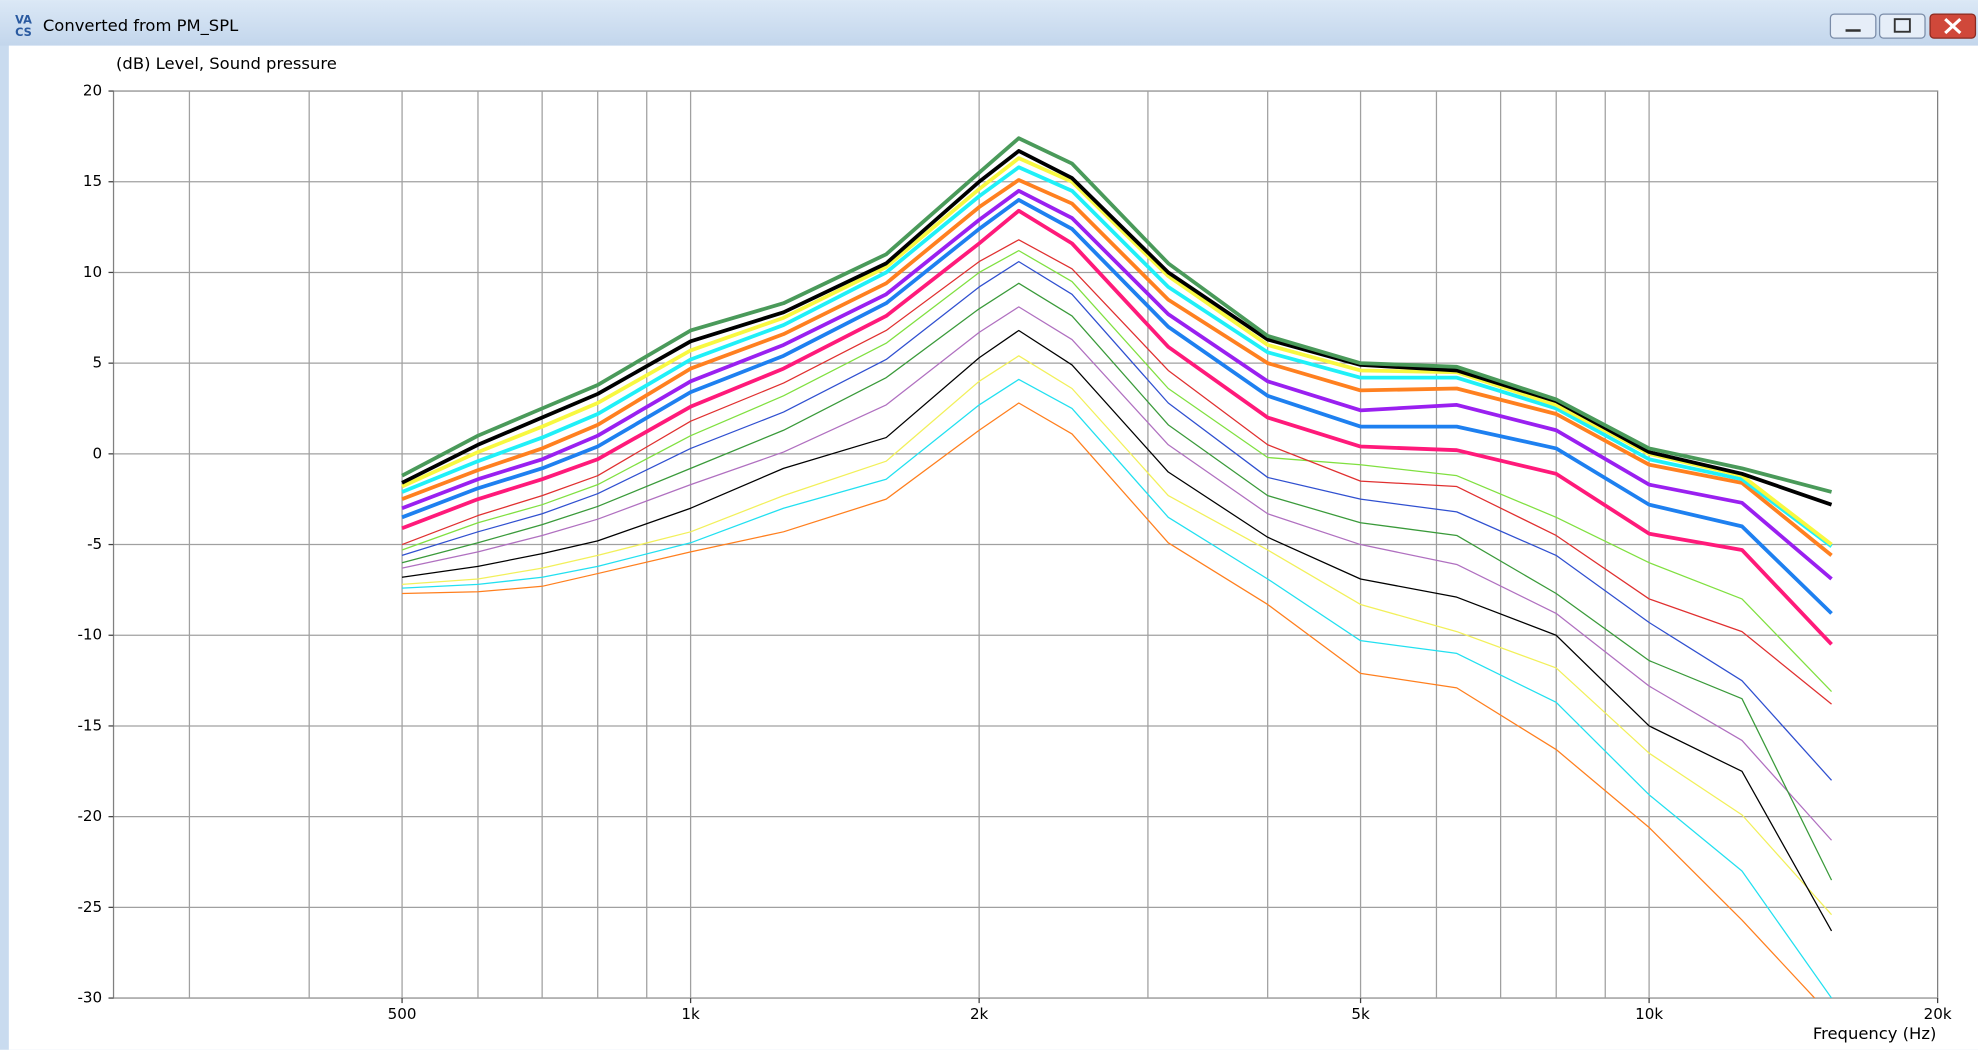 The height and width of the screenshot is (1050, 1978). What do you see at coordinates (89, 998) in the screenshot?
I see `y-tick-label: -30` at bounding box center [89, 998].